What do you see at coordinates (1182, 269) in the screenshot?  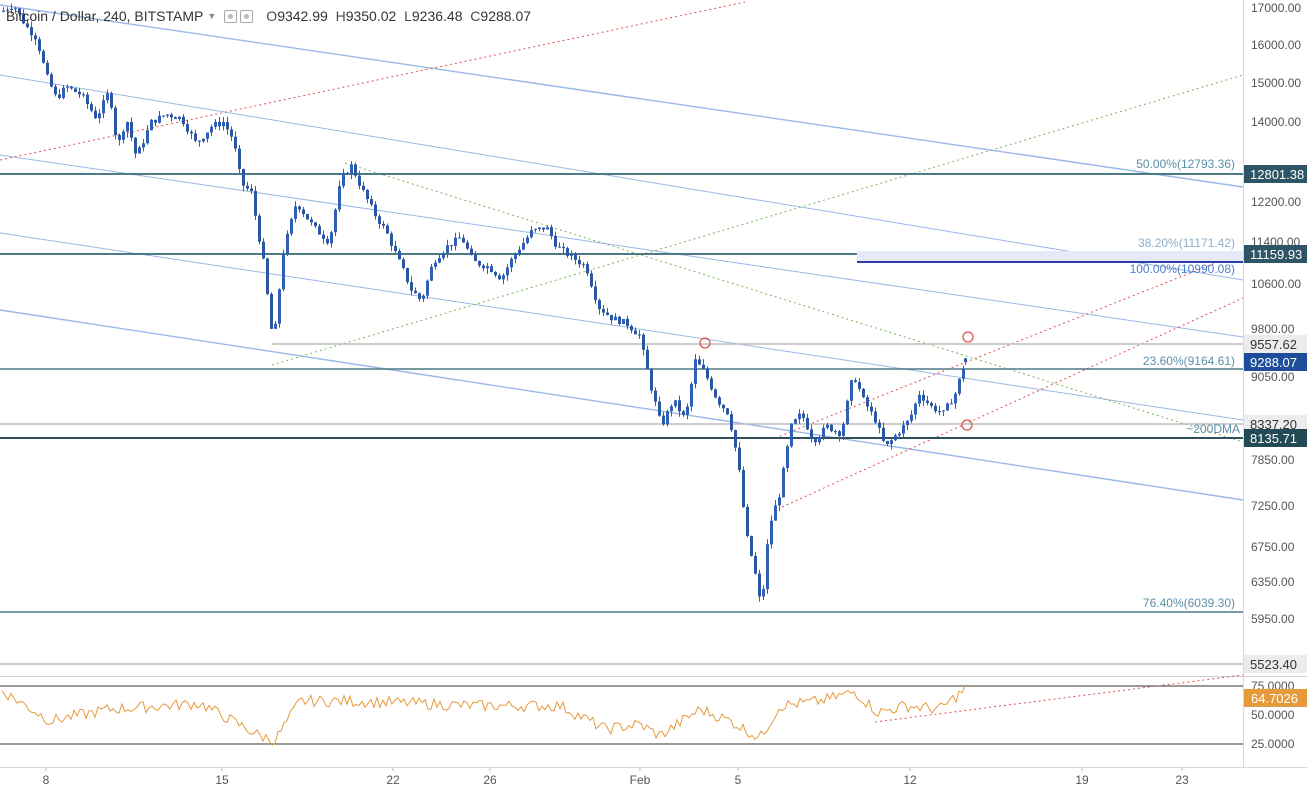 I see `fib-annotation: 100.00%(10990.08)` at bounding box center [1182, 269].